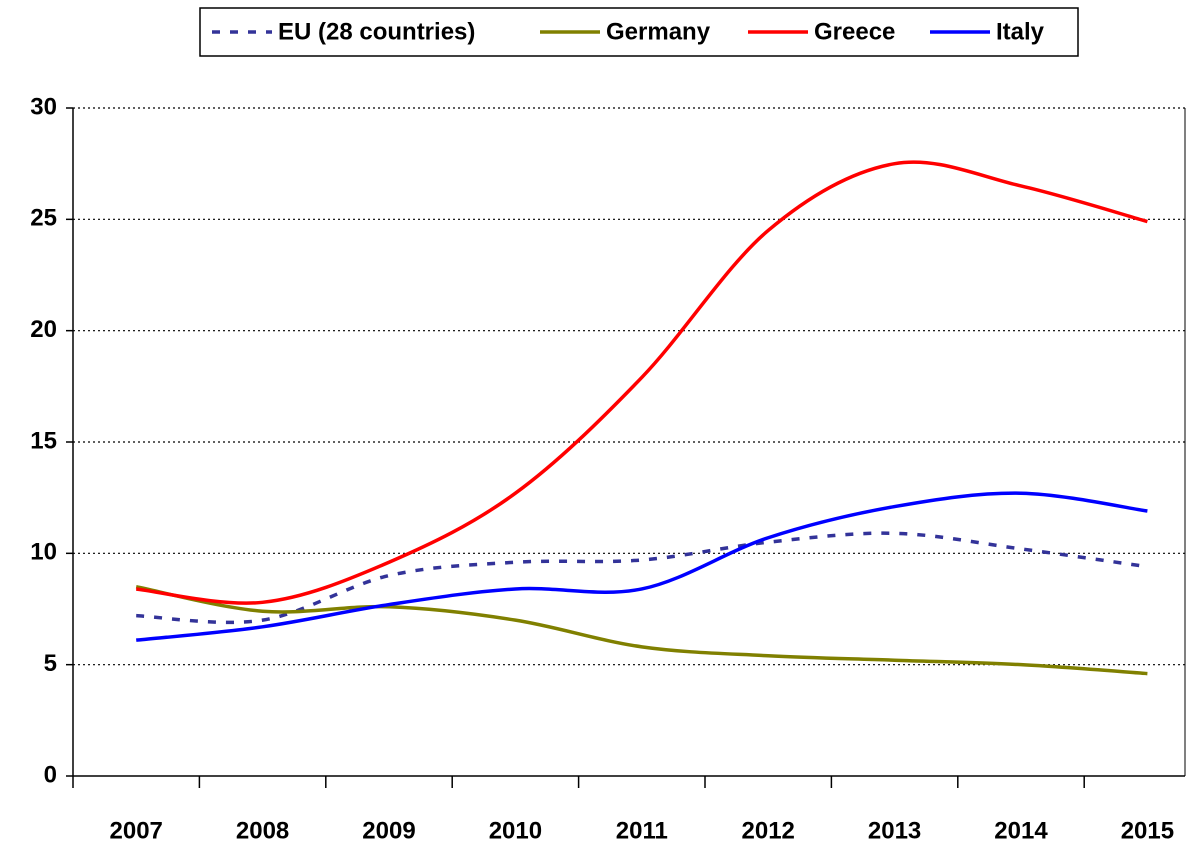 The image size is (1196, 847). What do you see at coordinates (894, 830) in the screenshot?
I see `x-tick-label: 2013` at bounding box center [894, 830].